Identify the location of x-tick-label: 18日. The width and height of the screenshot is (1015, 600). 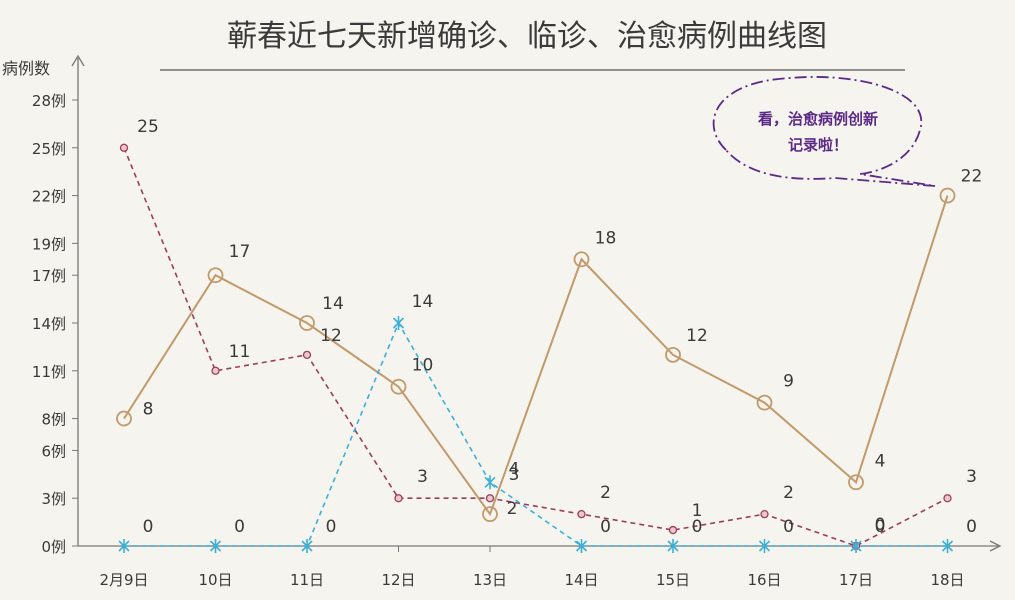
(947, 580).